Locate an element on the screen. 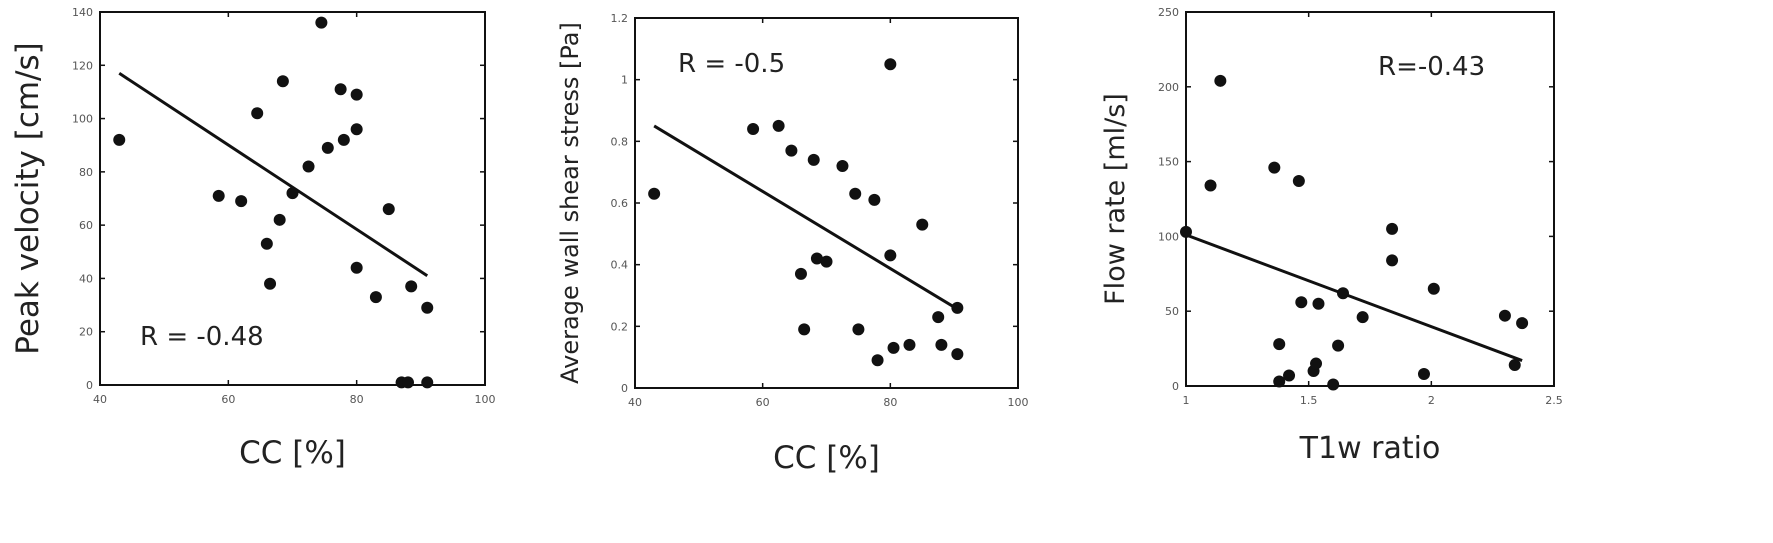 This screenshot has width=1773, height=543. y-tick-label: 20 is located at coordinates (86, 332).